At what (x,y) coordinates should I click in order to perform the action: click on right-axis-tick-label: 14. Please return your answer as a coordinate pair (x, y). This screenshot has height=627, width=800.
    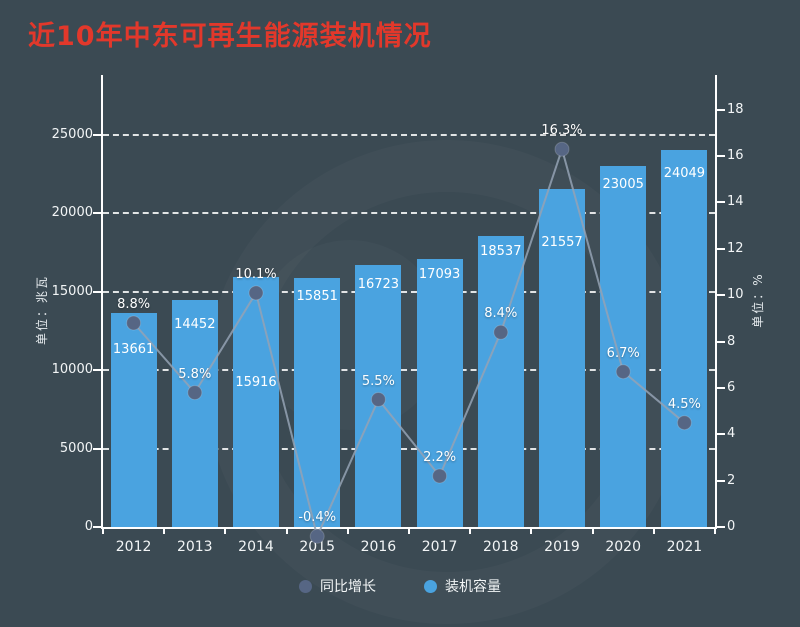
    Looking at the image, I should click on (735, 202).